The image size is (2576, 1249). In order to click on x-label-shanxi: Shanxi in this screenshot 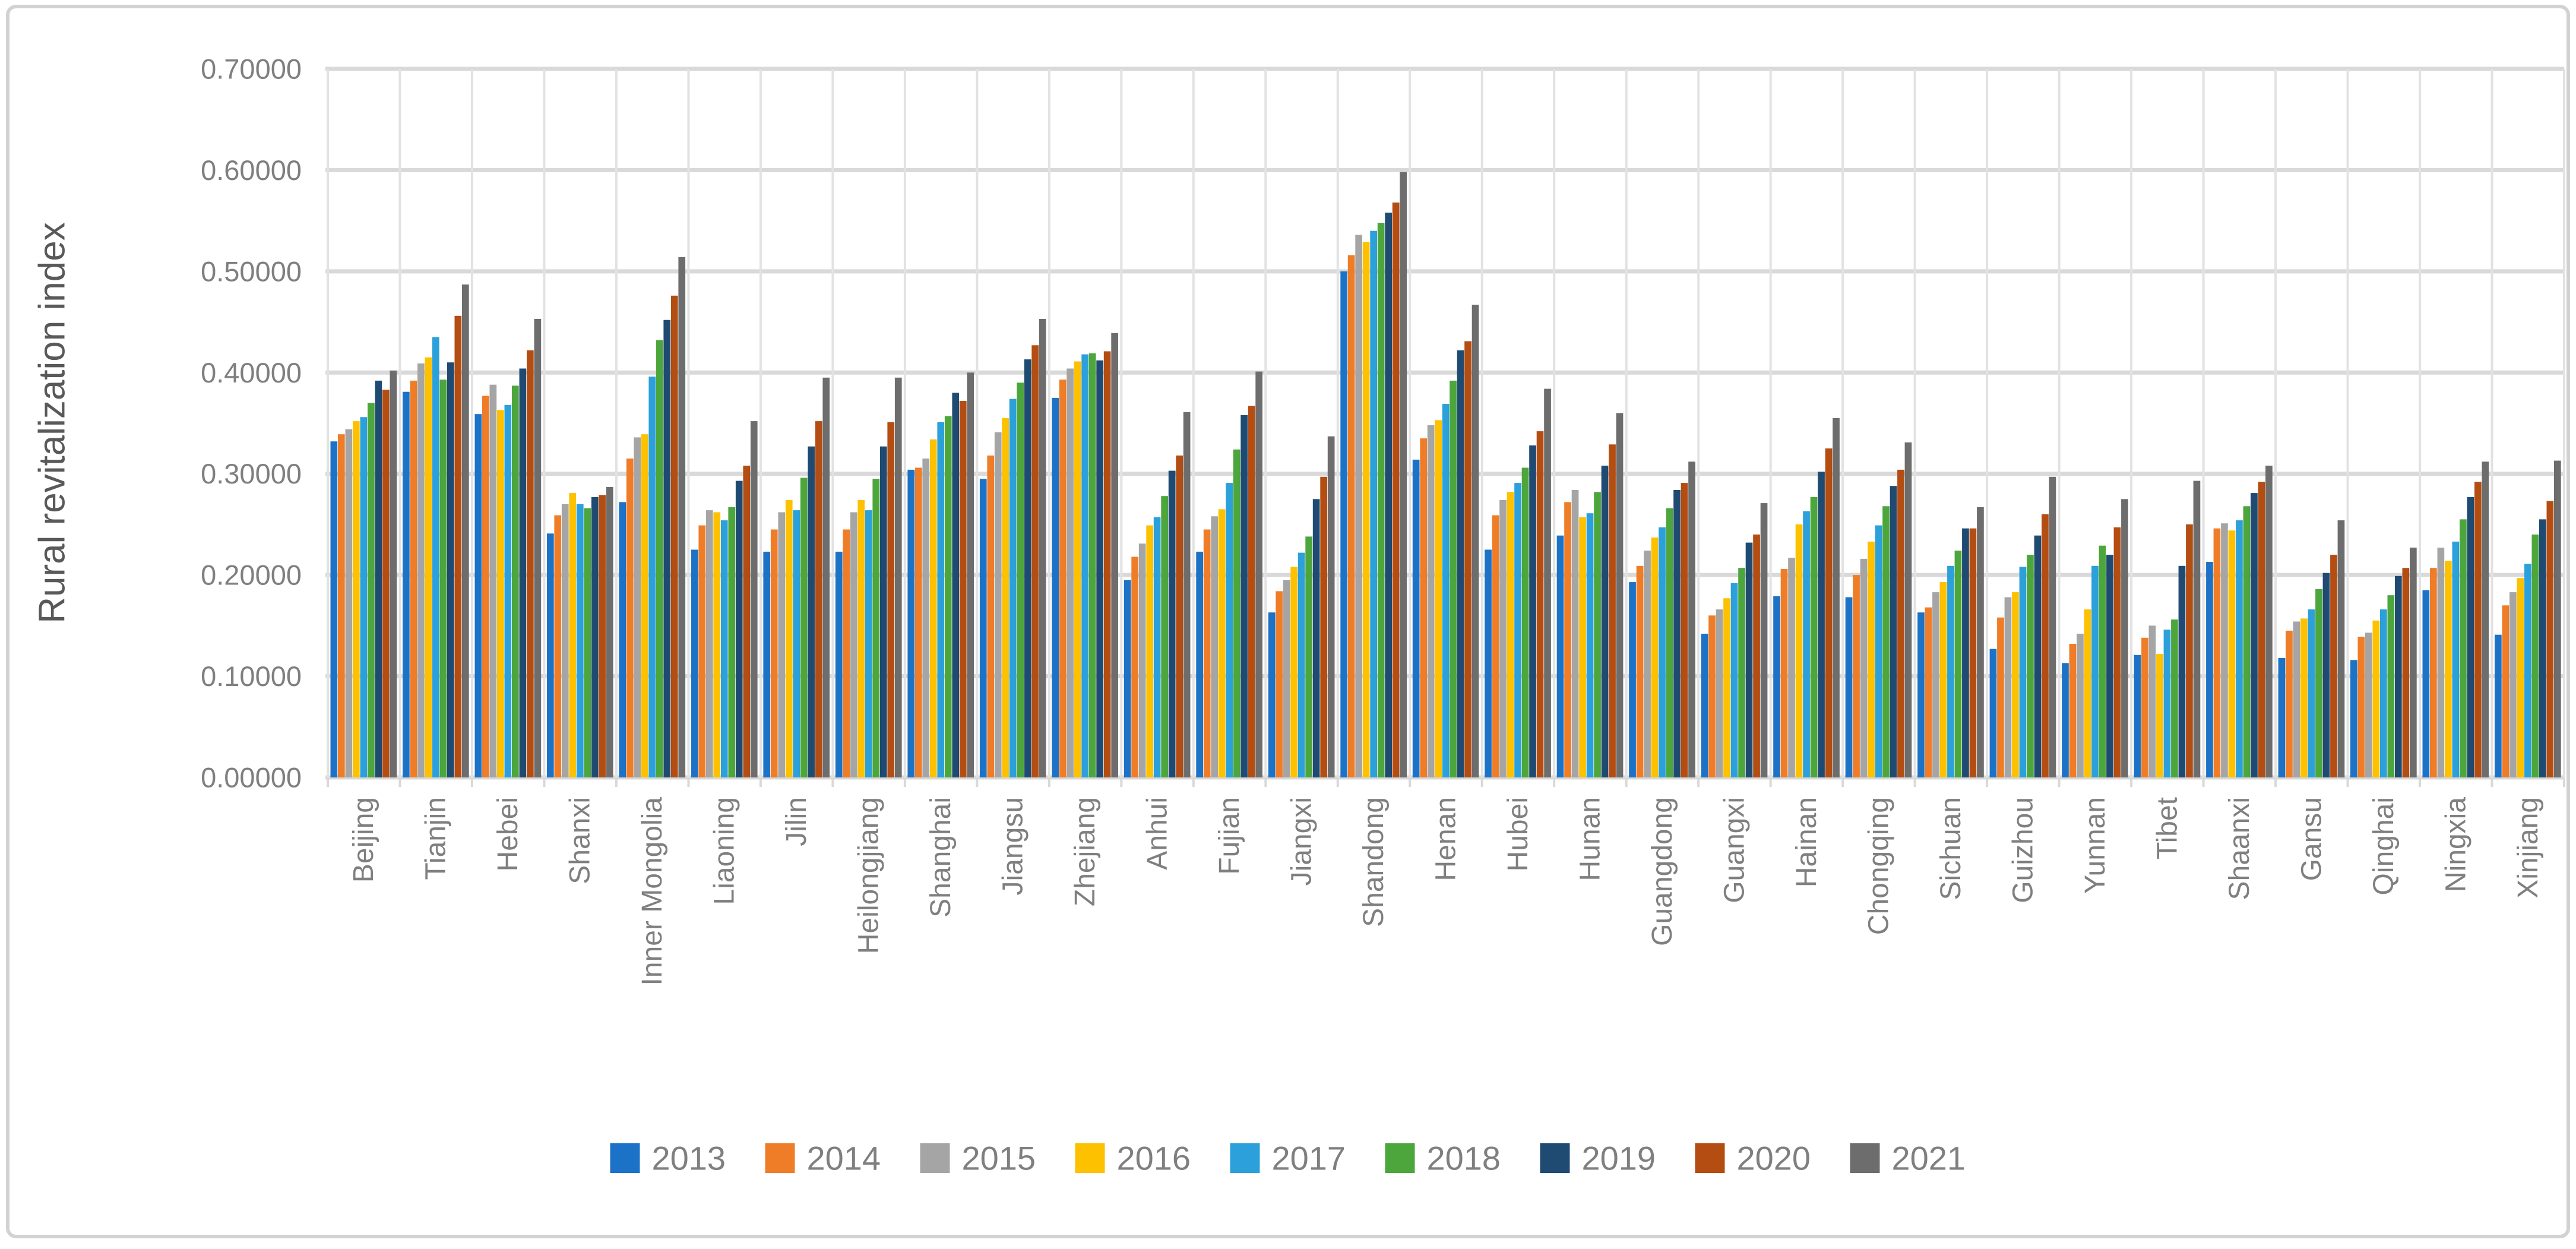, I will do `click(580, 841)`.